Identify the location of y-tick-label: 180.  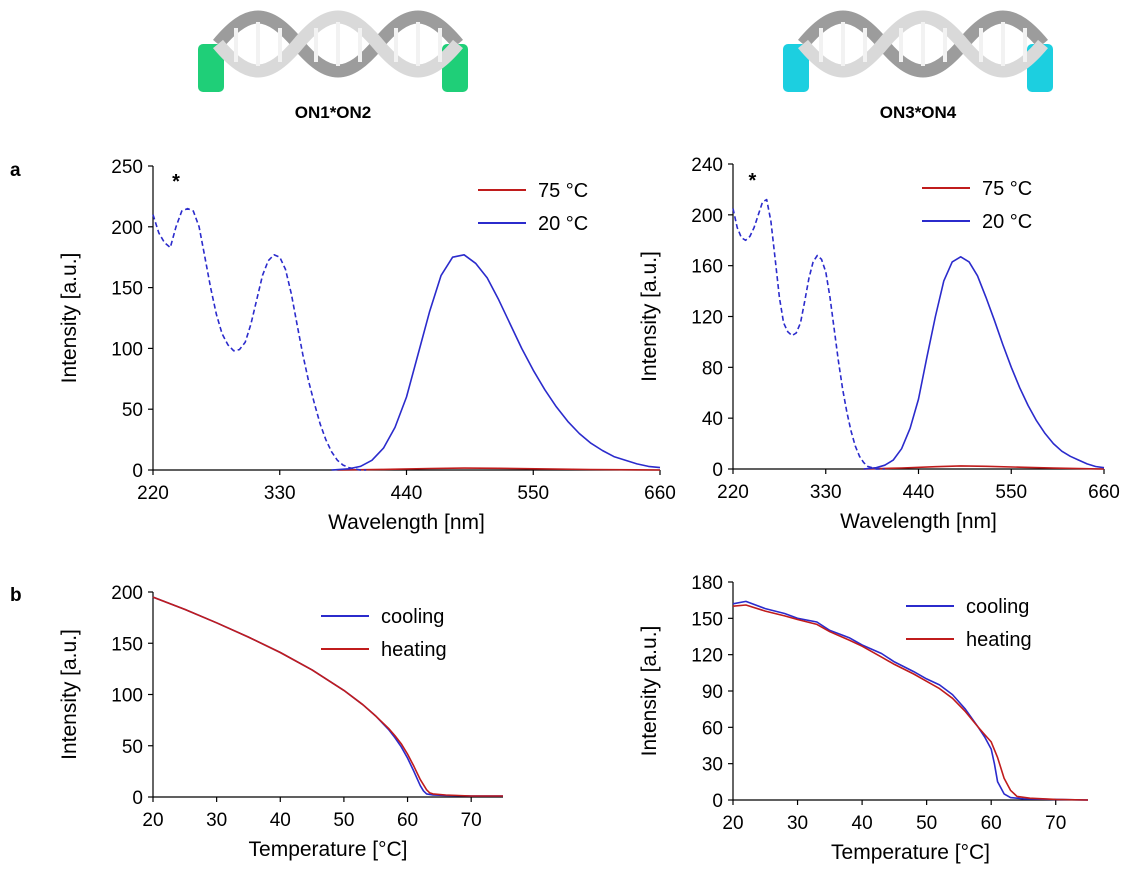
(707, 583).